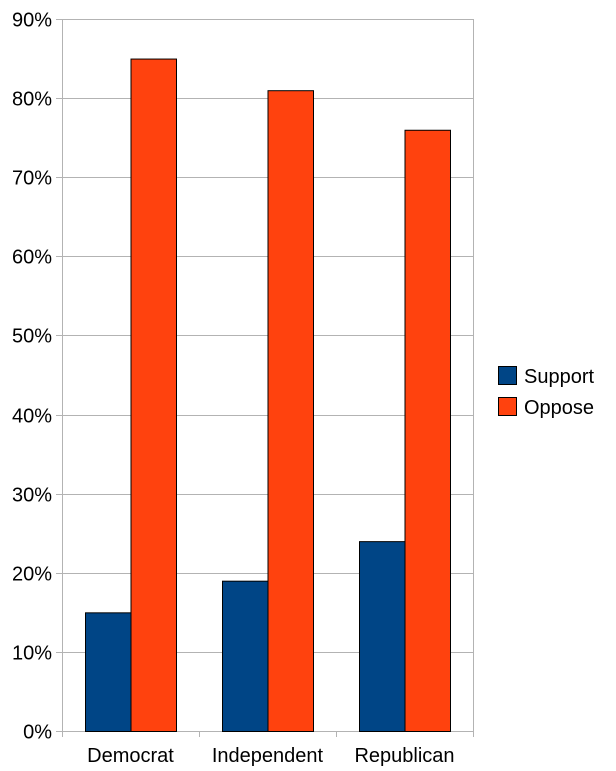 This screenshot has height=771, width=616. Describe the element at coordinates (32, 496) in the screenshot. I see `y-tick-label: 30%` at that location.